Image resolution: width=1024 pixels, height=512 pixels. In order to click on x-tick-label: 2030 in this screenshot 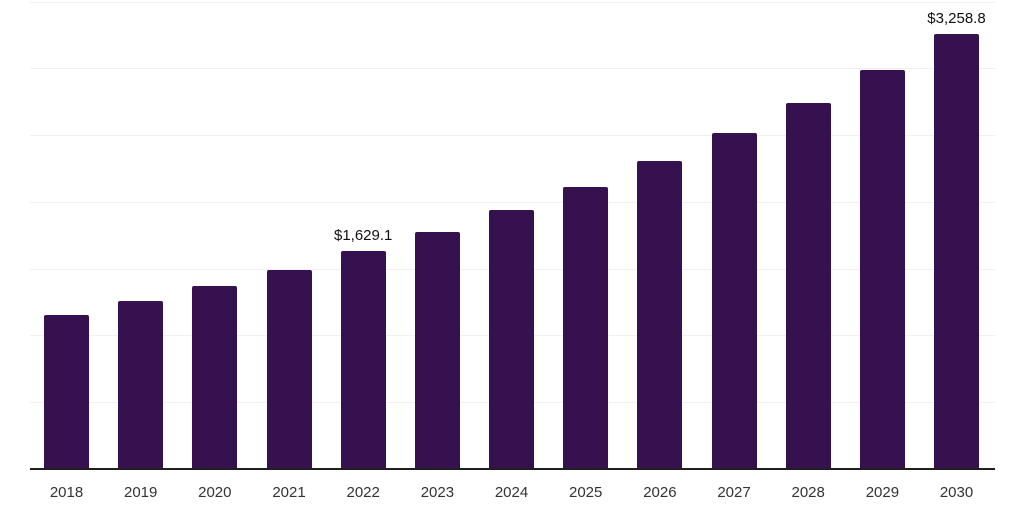, I will do `click(956, 492)`.